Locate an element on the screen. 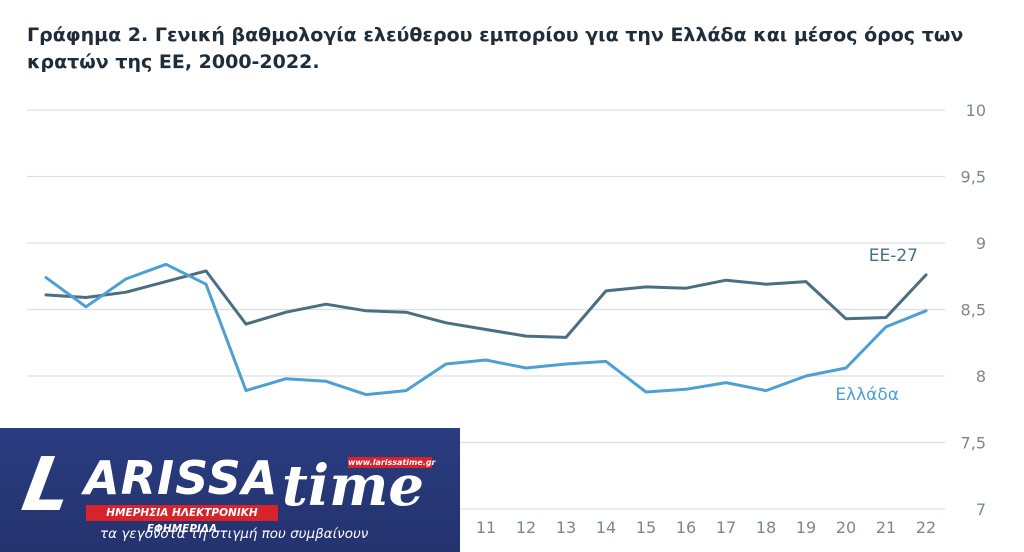 Image resolution: width=1024 pixels, height=552 pixels. series-label-greece: Ελλάδα is located at coordinates (867, 395).